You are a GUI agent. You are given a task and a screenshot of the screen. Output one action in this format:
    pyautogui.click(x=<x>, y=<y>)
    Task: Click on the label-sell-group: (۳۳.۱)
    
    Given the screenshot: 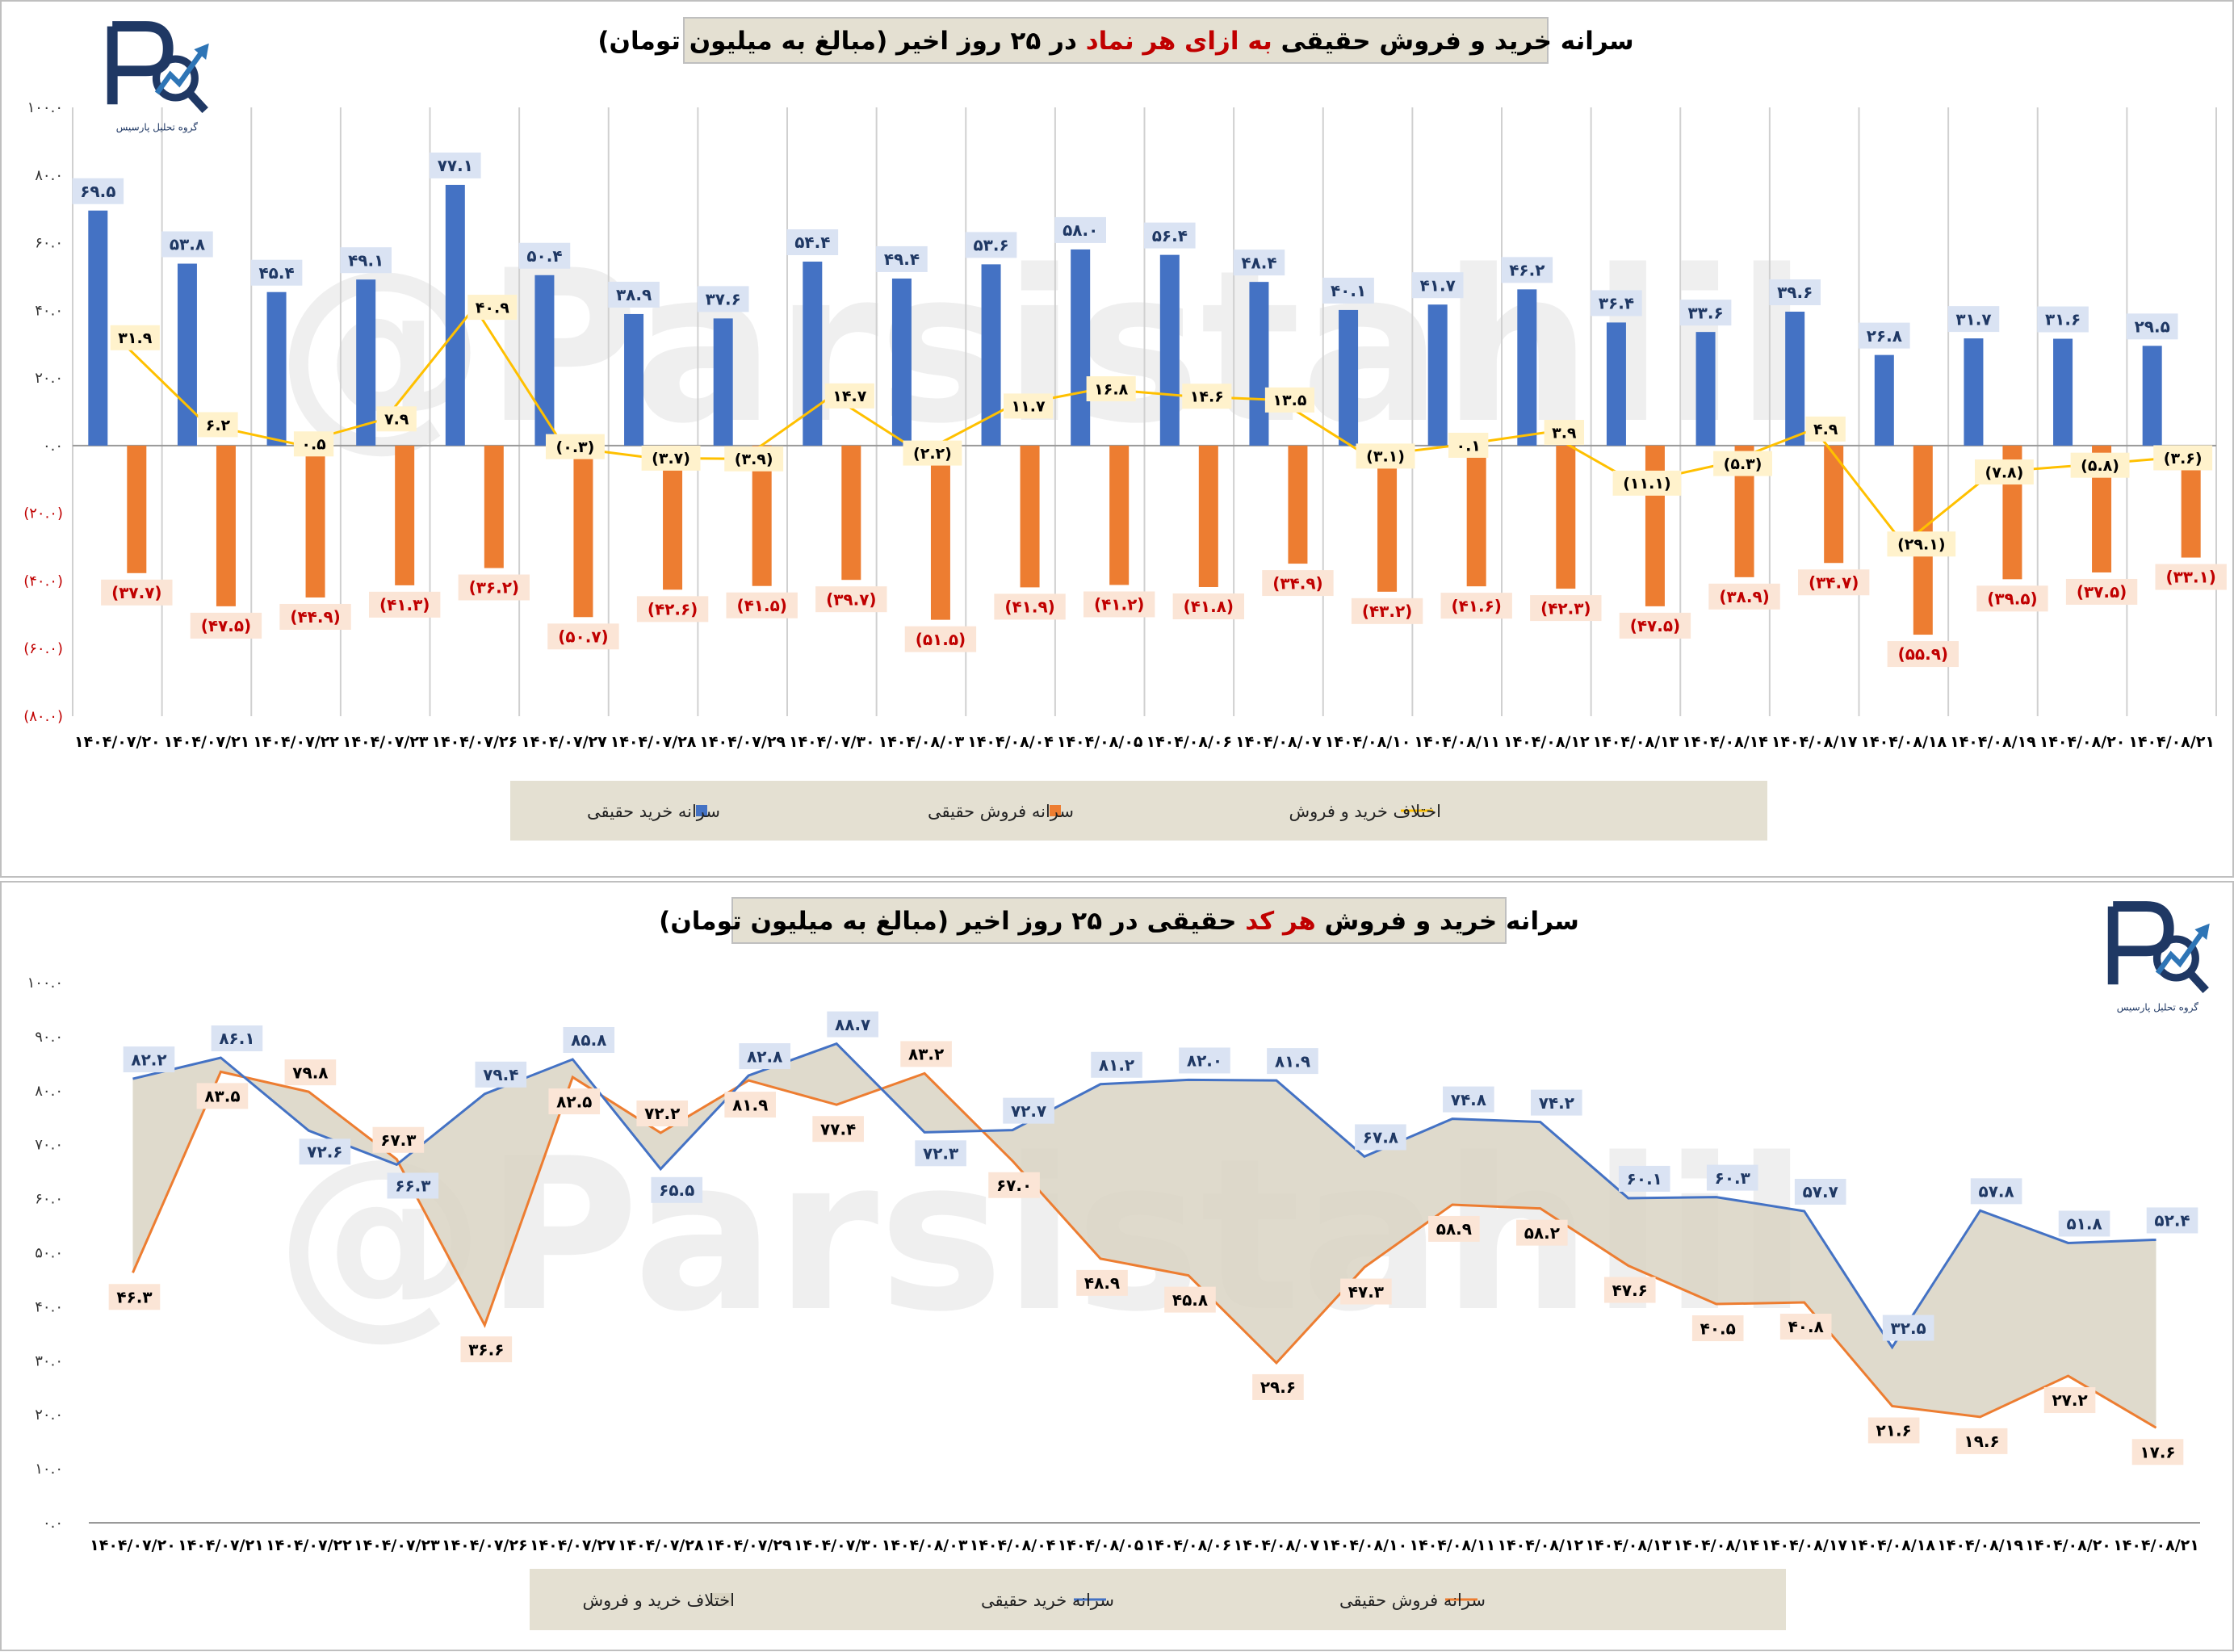 What is the action you would take?
    pyautogui.click(x=2190, y=577)
    